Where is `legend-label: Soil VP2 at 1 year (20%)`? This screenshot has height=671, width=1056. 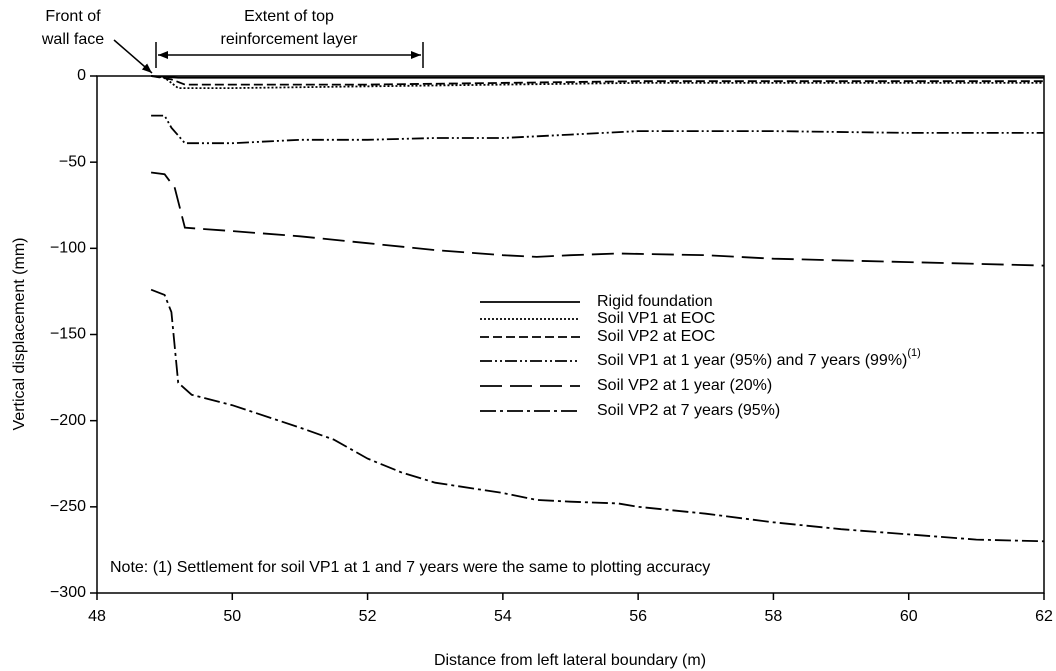
legend-label: Soil VP2 at 1 year (20%) is located at coordinates (684, 385).